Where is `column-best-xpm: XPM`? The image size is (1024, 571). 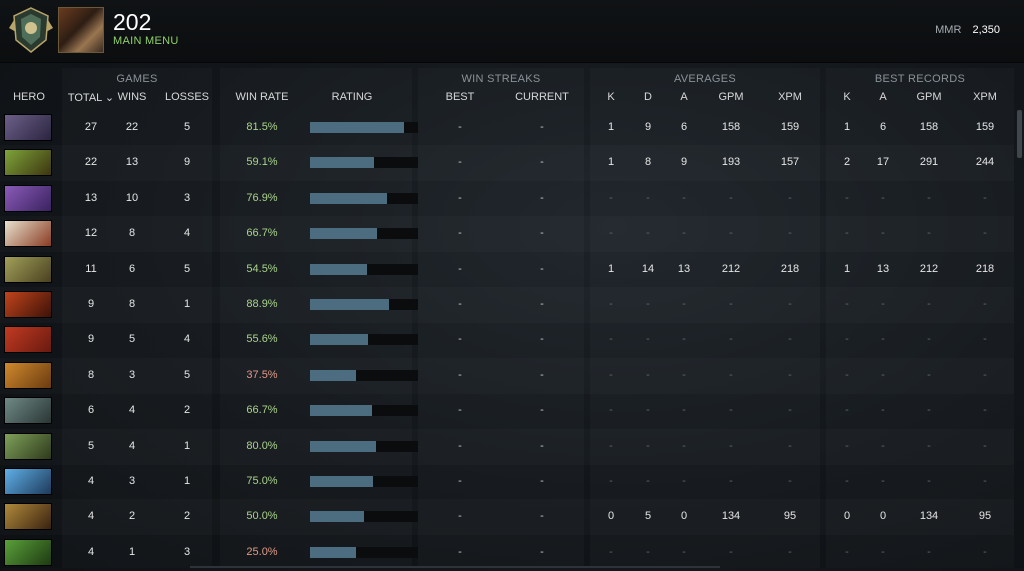
column-best-xpm: XPM is located at coordinates (985, 97).